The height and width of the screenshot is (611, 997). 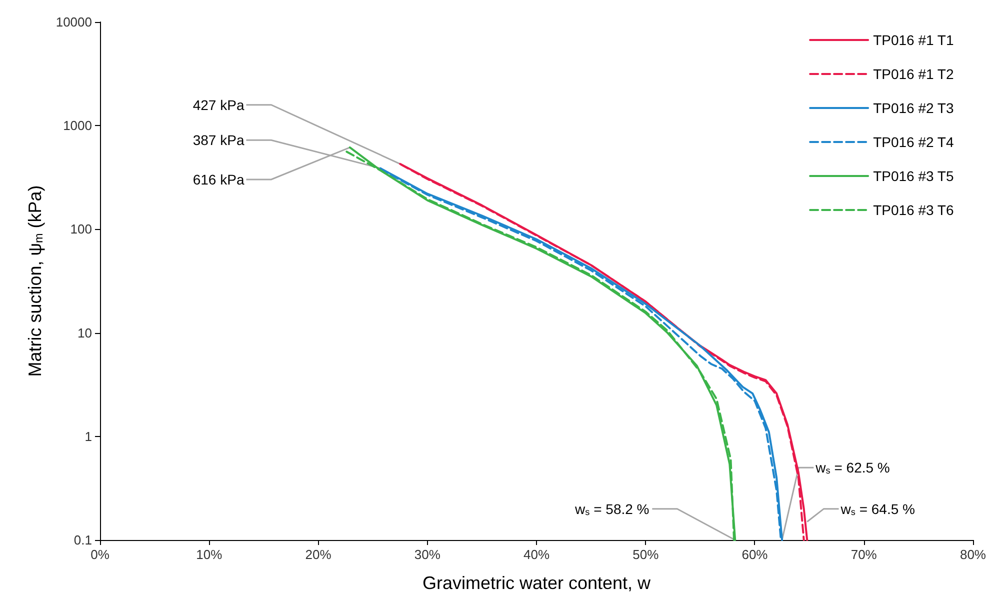 I want to click on x-tick-label: 30%, so click(x=427, y=554).